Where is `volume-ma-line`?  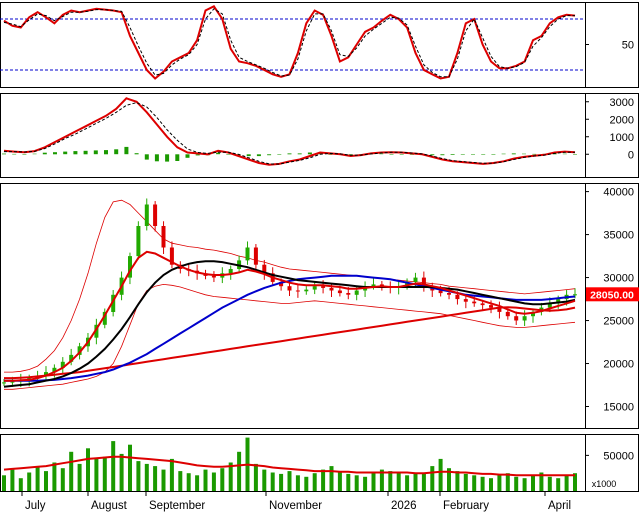 volume-ma-line is located at coordinates (289, 466).